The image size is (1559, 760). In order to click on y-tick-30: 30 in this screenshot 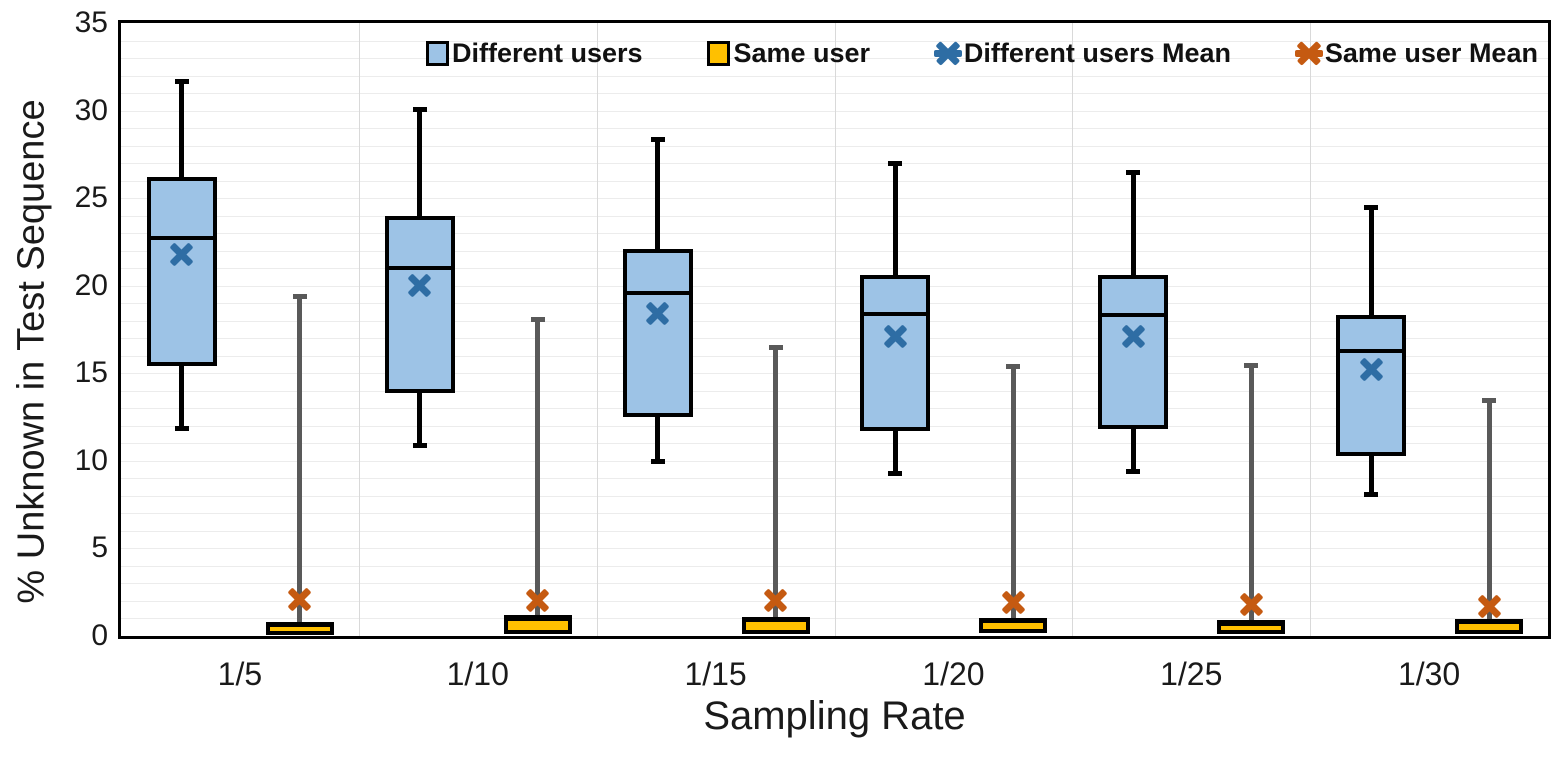, I will do `click(91, 110)`.